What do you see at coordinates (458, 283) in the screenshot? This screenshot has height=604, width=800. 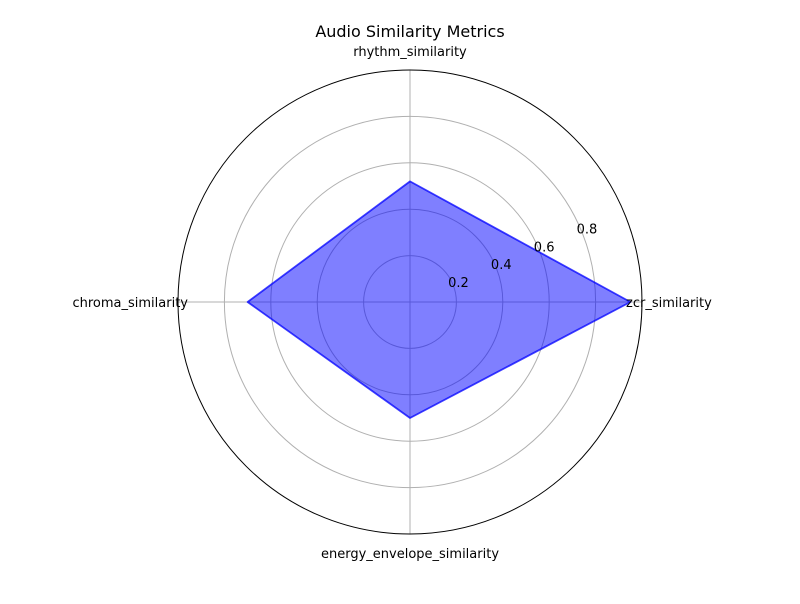 I see `radial-tick-label: 0.2` at bounding box center [458, 283].